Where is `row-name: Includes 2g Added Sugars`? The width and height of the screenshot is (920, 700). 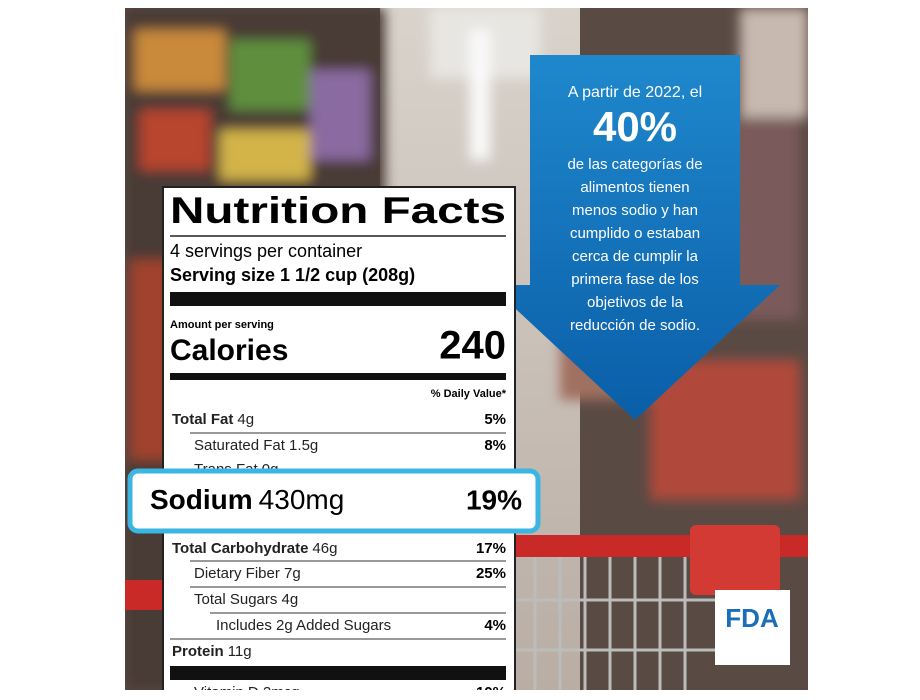 row-name: Includes 2g Added Sugars is located at coordinates (303, 625).